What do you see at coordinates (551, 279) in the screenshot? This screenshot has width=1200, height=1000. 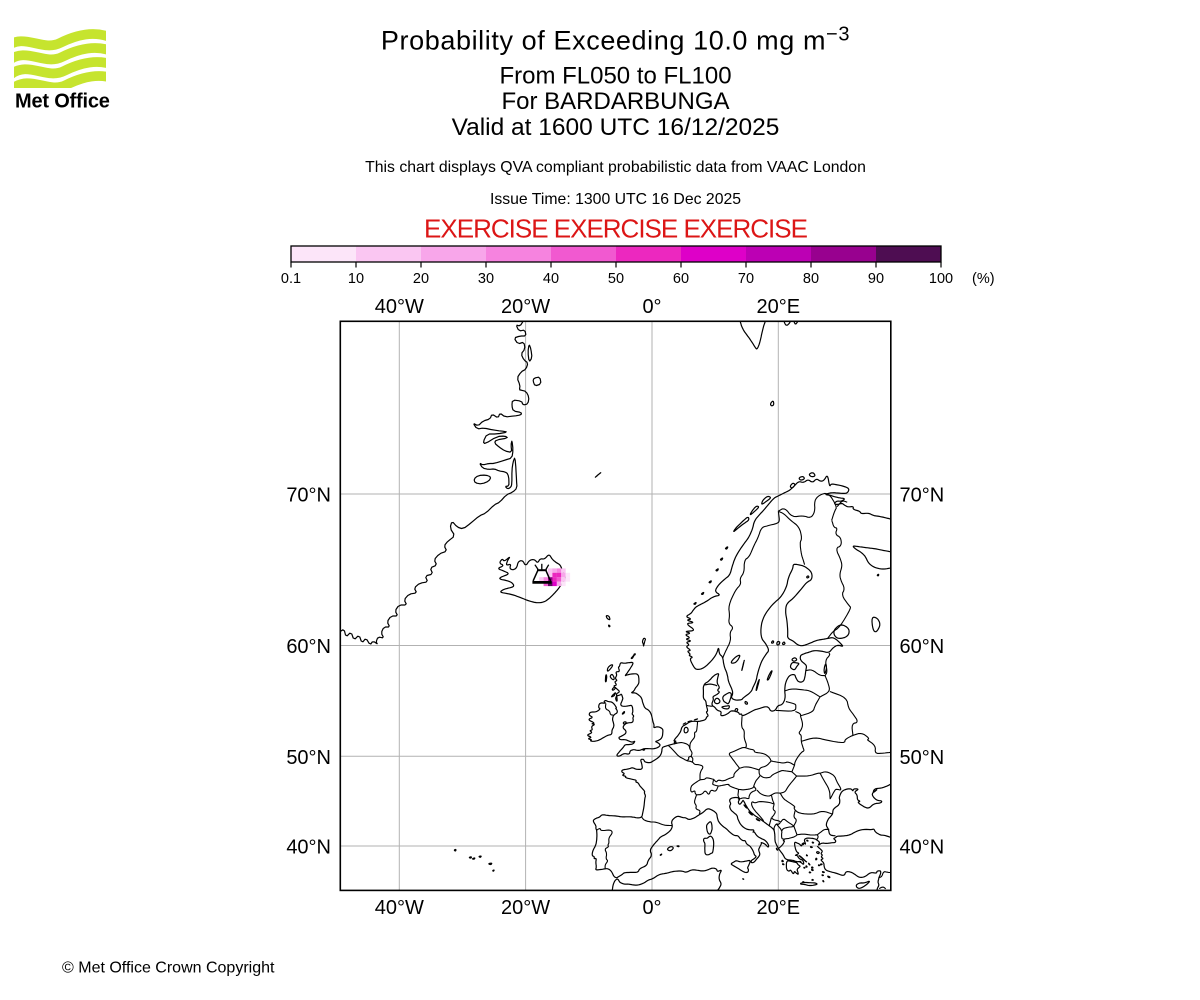 I see `svg-text: 40` at bounding box center [551, 279].